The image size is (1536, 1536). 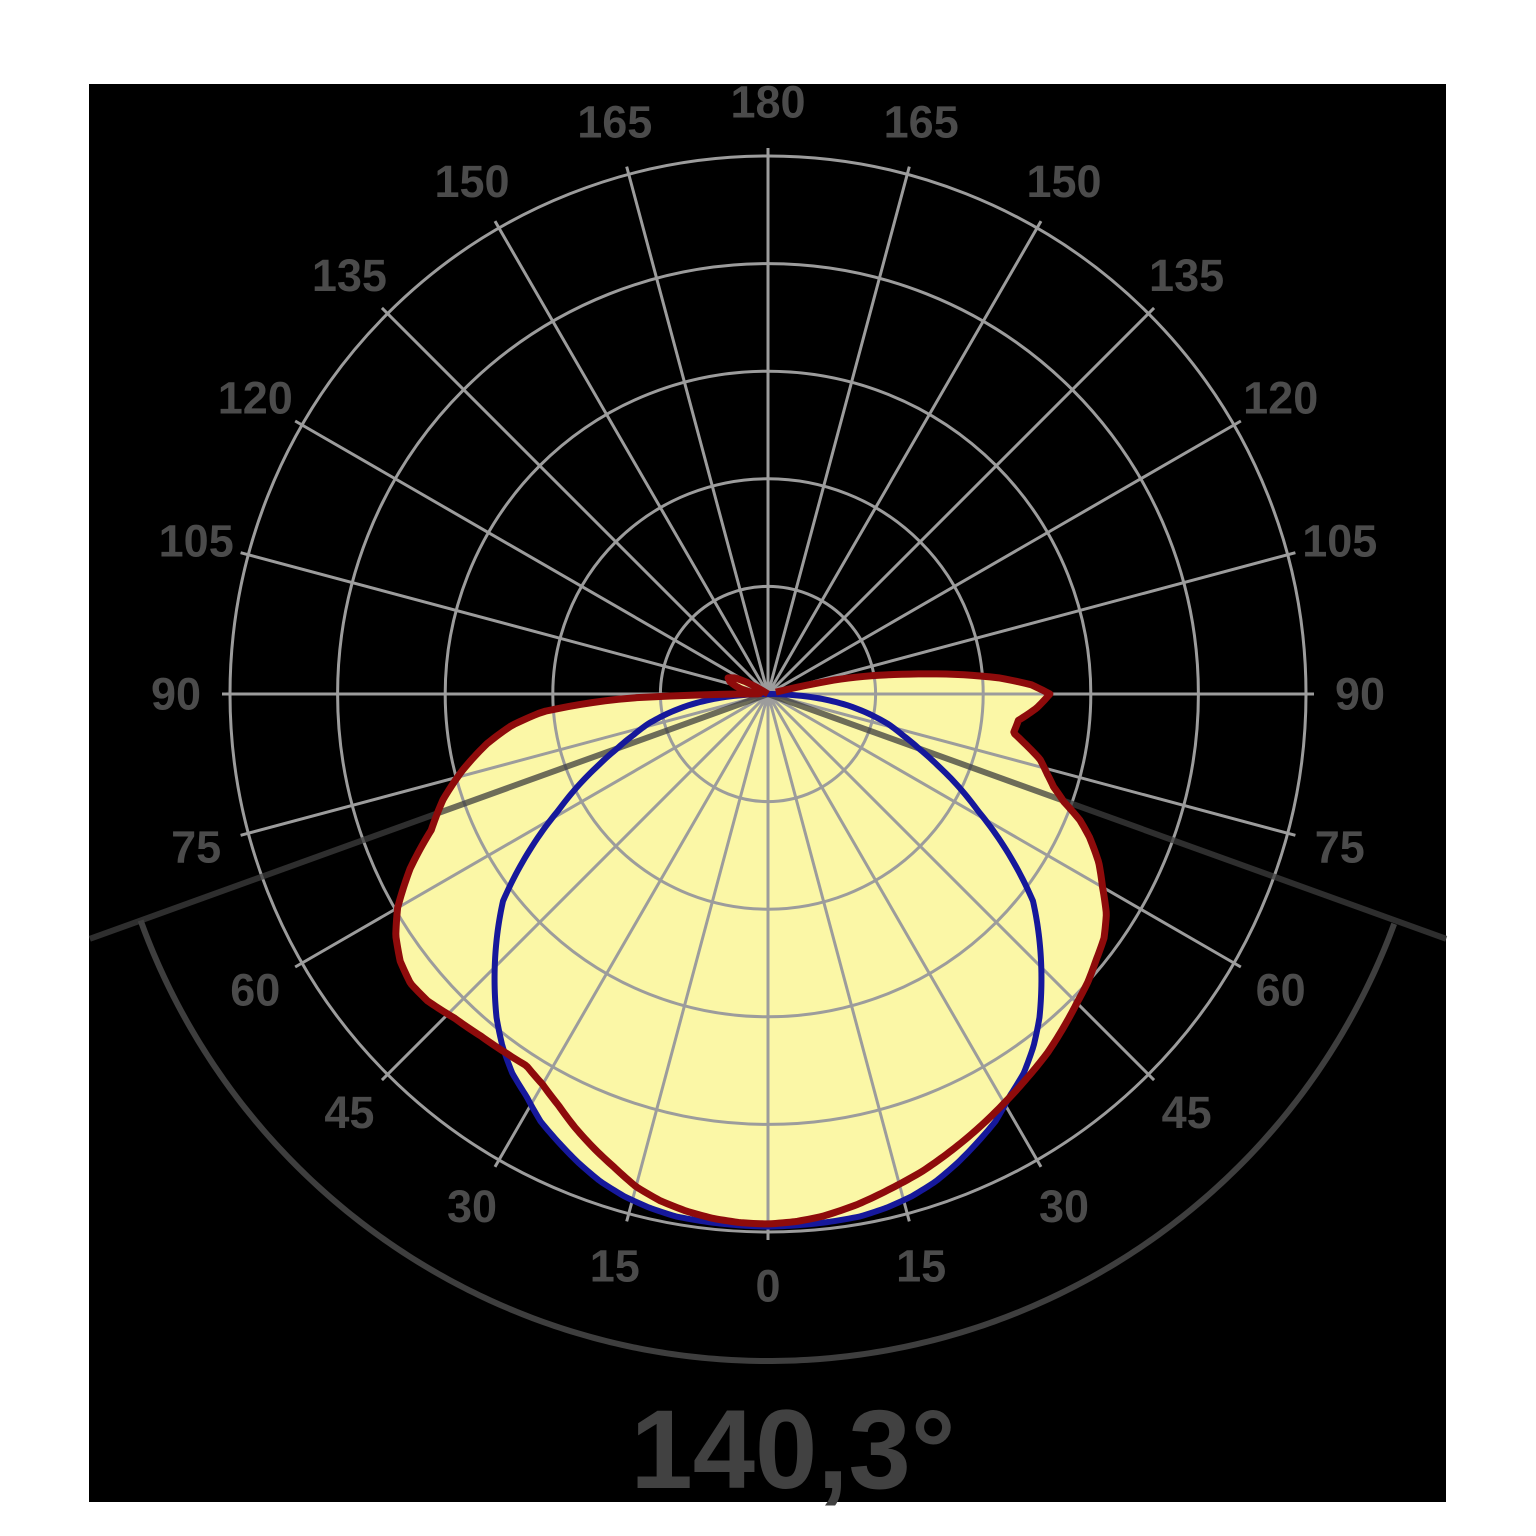 What do you see at coordinates (767, 102) in the screenshot?
I see `angle-label-180: 180` at bounding box center [767, 102].